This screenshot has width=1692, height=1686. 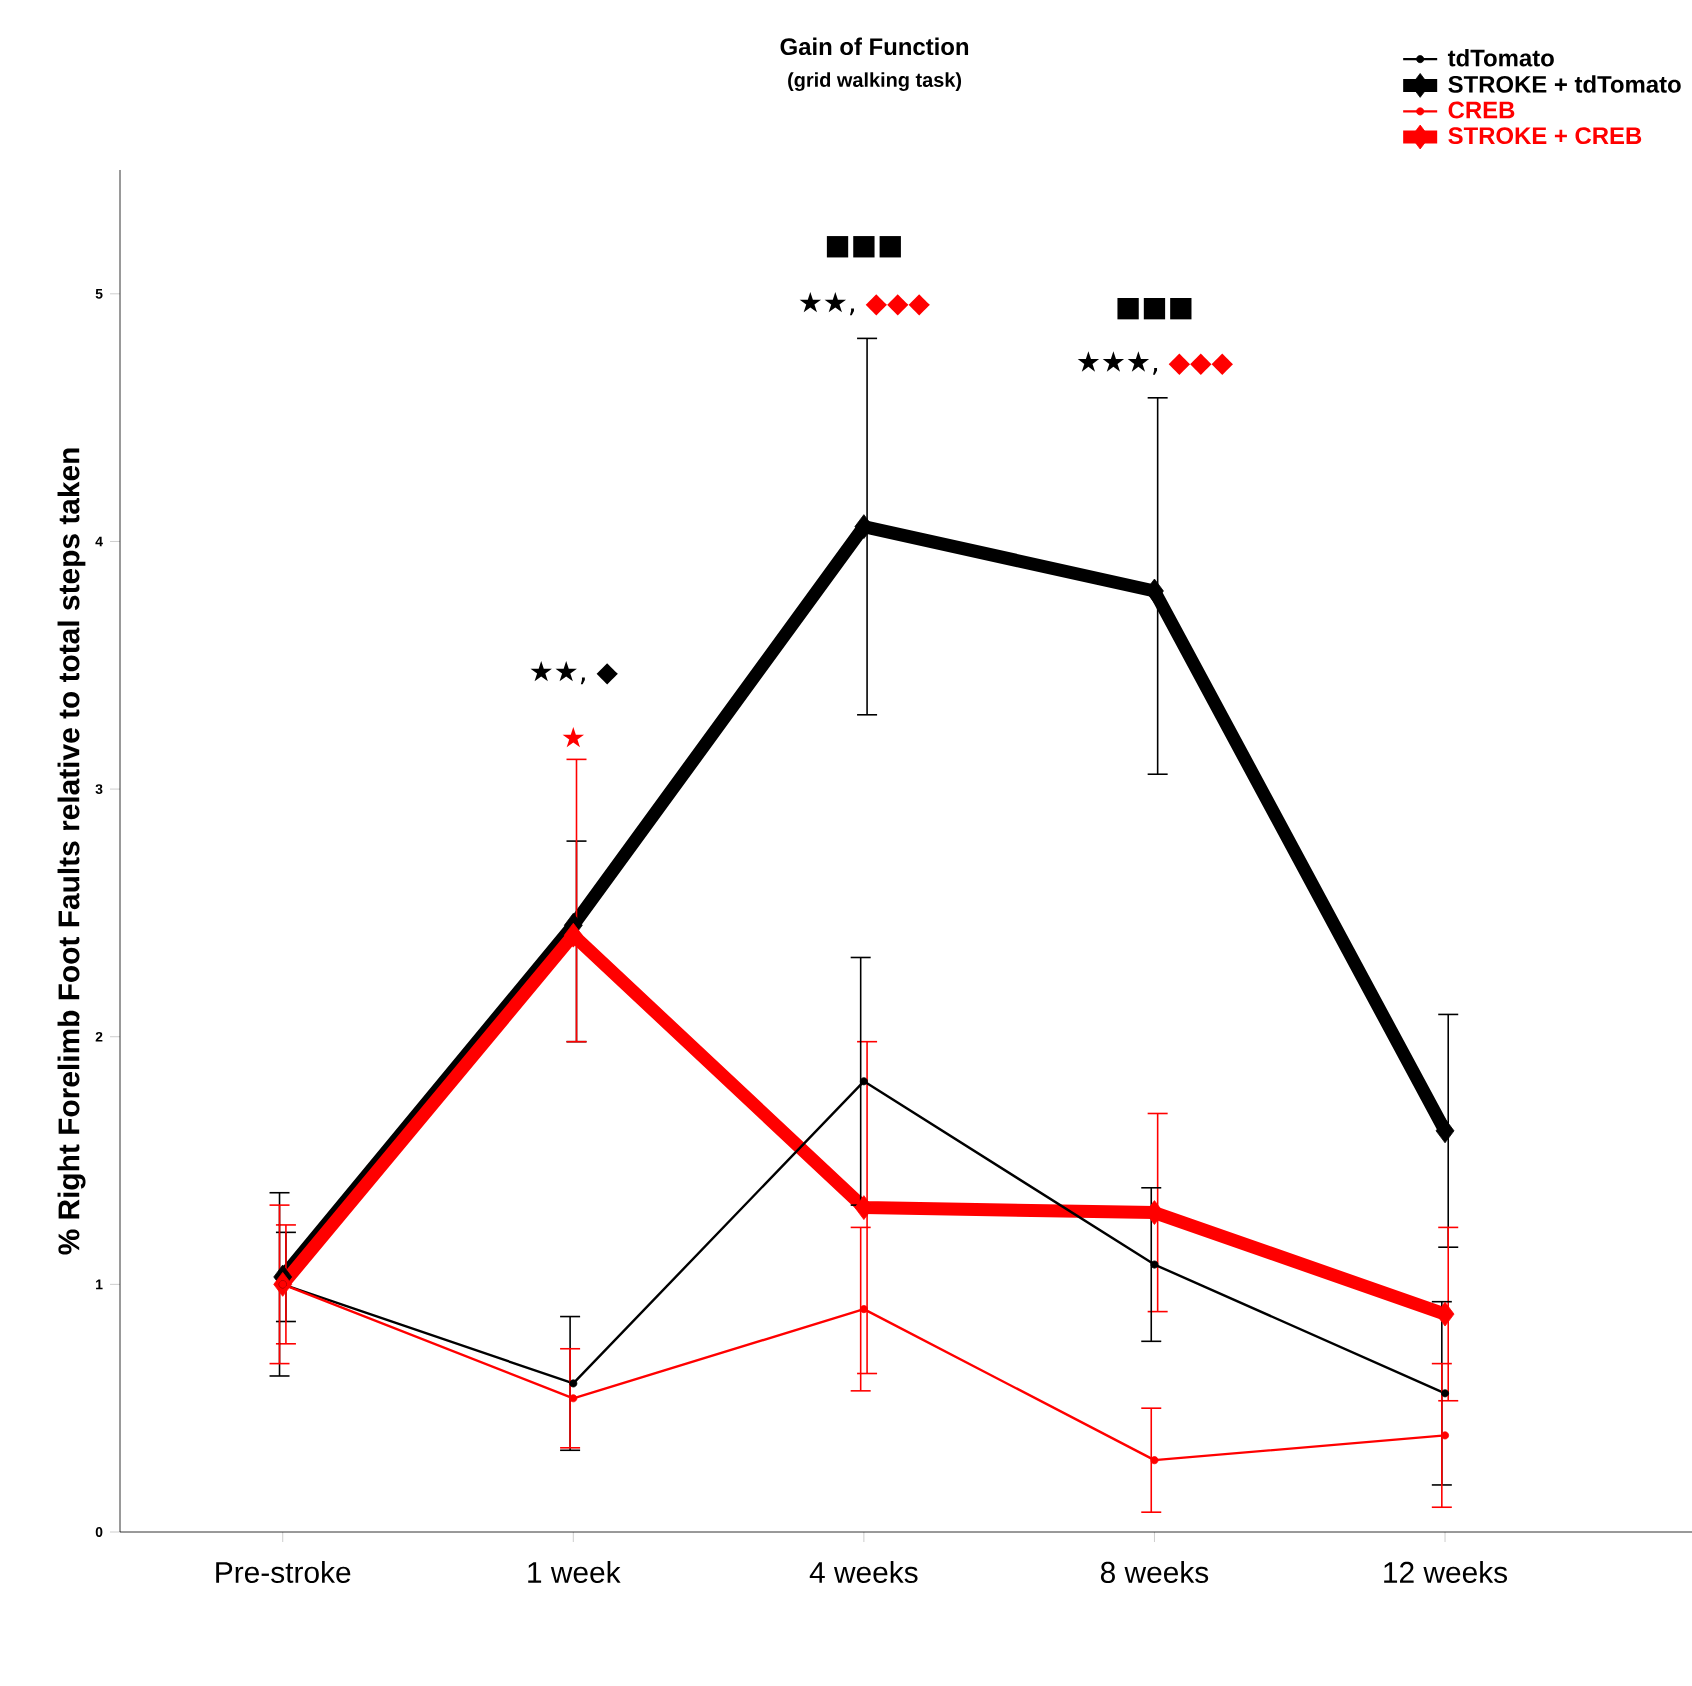 I want to click on chart-subtitle: (grid walking task), so click(x=875, y=81).